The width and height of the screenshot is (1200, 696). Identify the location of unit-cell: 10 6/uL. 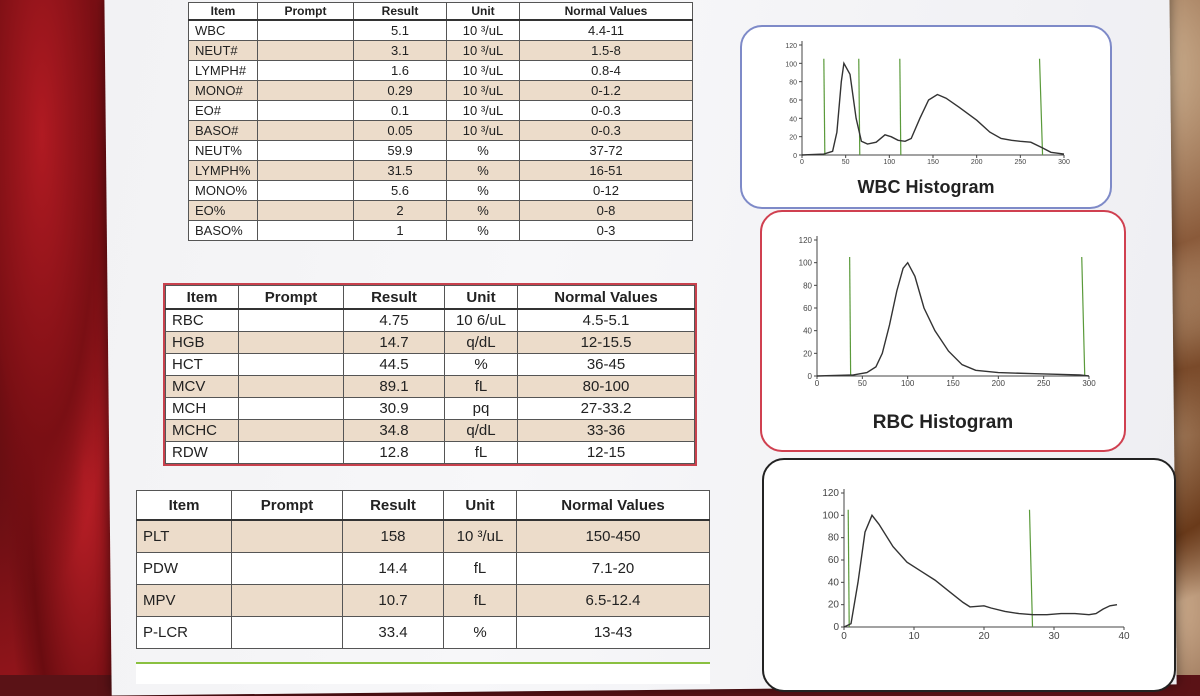
(481, 320).